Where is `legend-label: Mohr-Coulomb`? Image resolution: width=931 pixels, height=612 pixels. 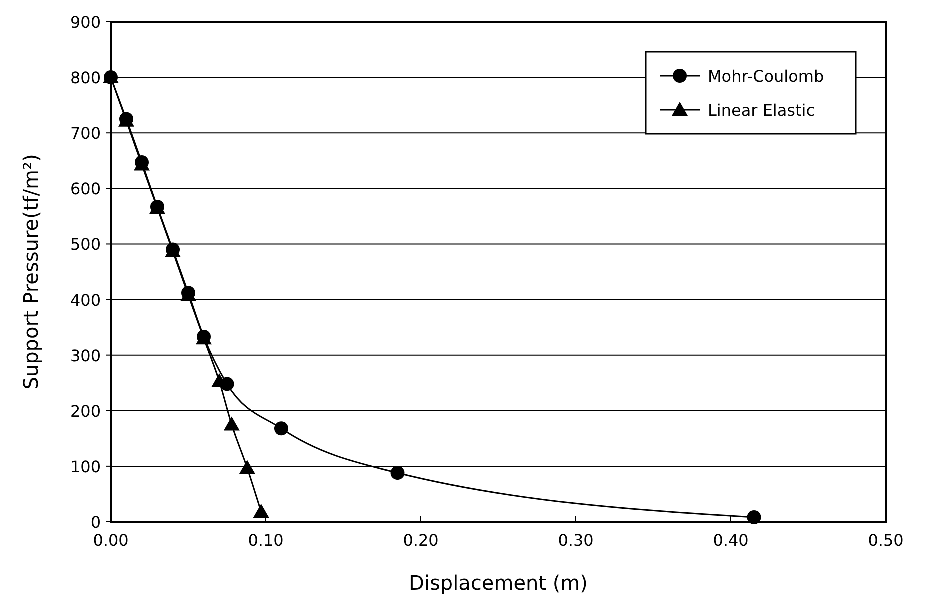 legend-label: Mohr-Coulomb is located at coordinates (766, 76).